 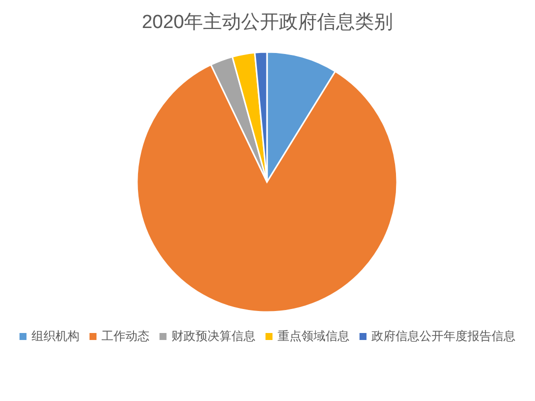 What do you see at coordinates (56, 336) in the screenshot?
I see `legend-label: 组织机构` at bounding box center [56, 336].